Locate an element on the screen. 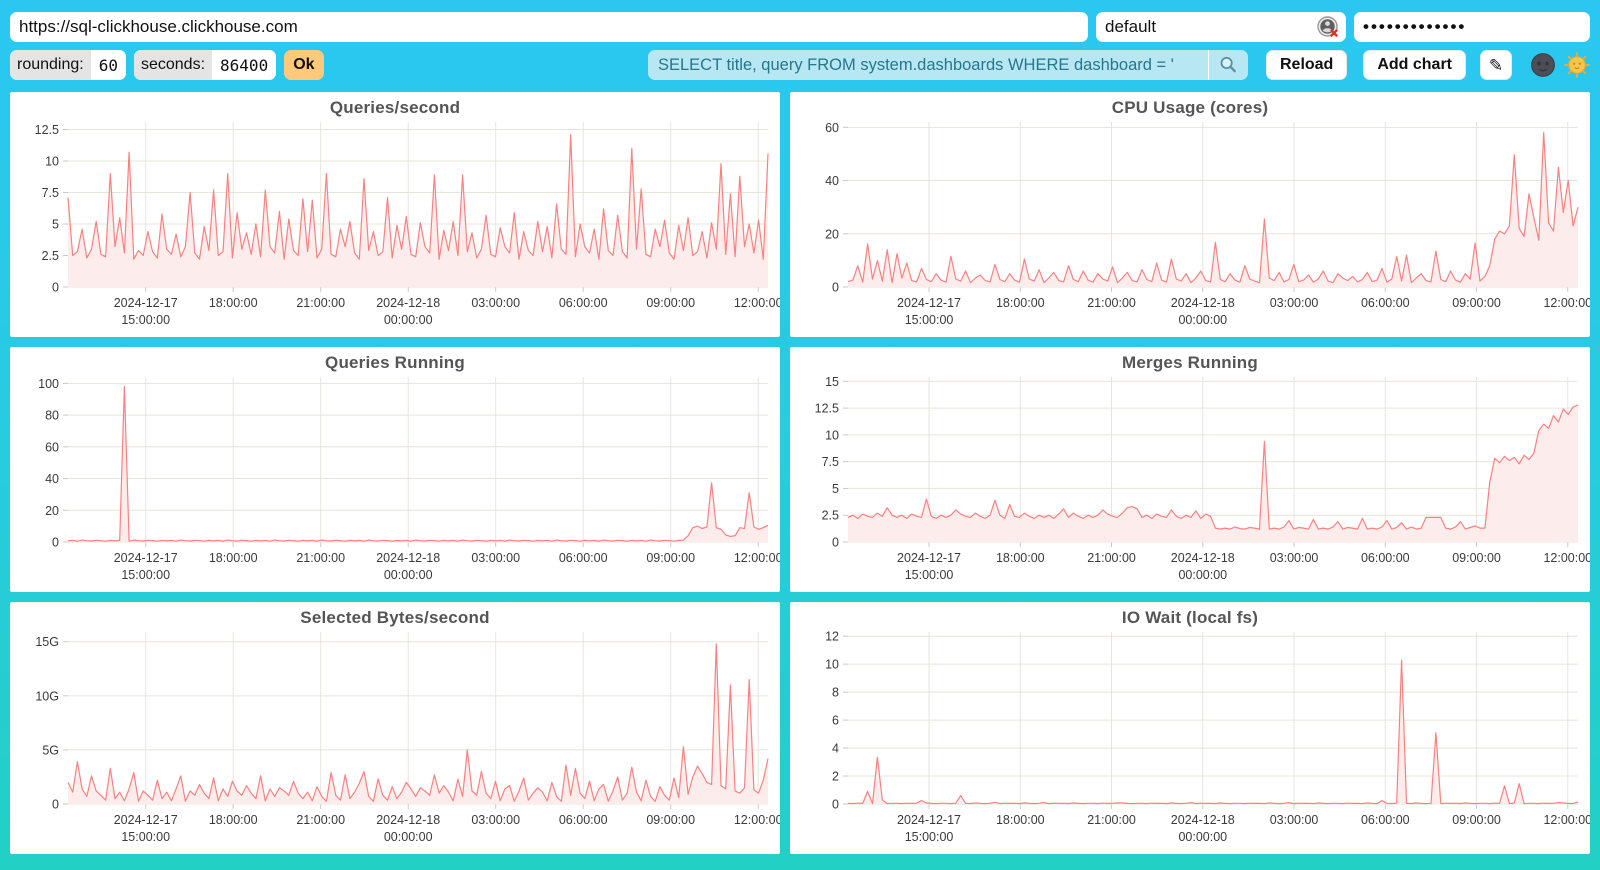 This screenshot has height=870, width=1600. rounding-field: rounding: 60 is located at coordinates (68, 65).